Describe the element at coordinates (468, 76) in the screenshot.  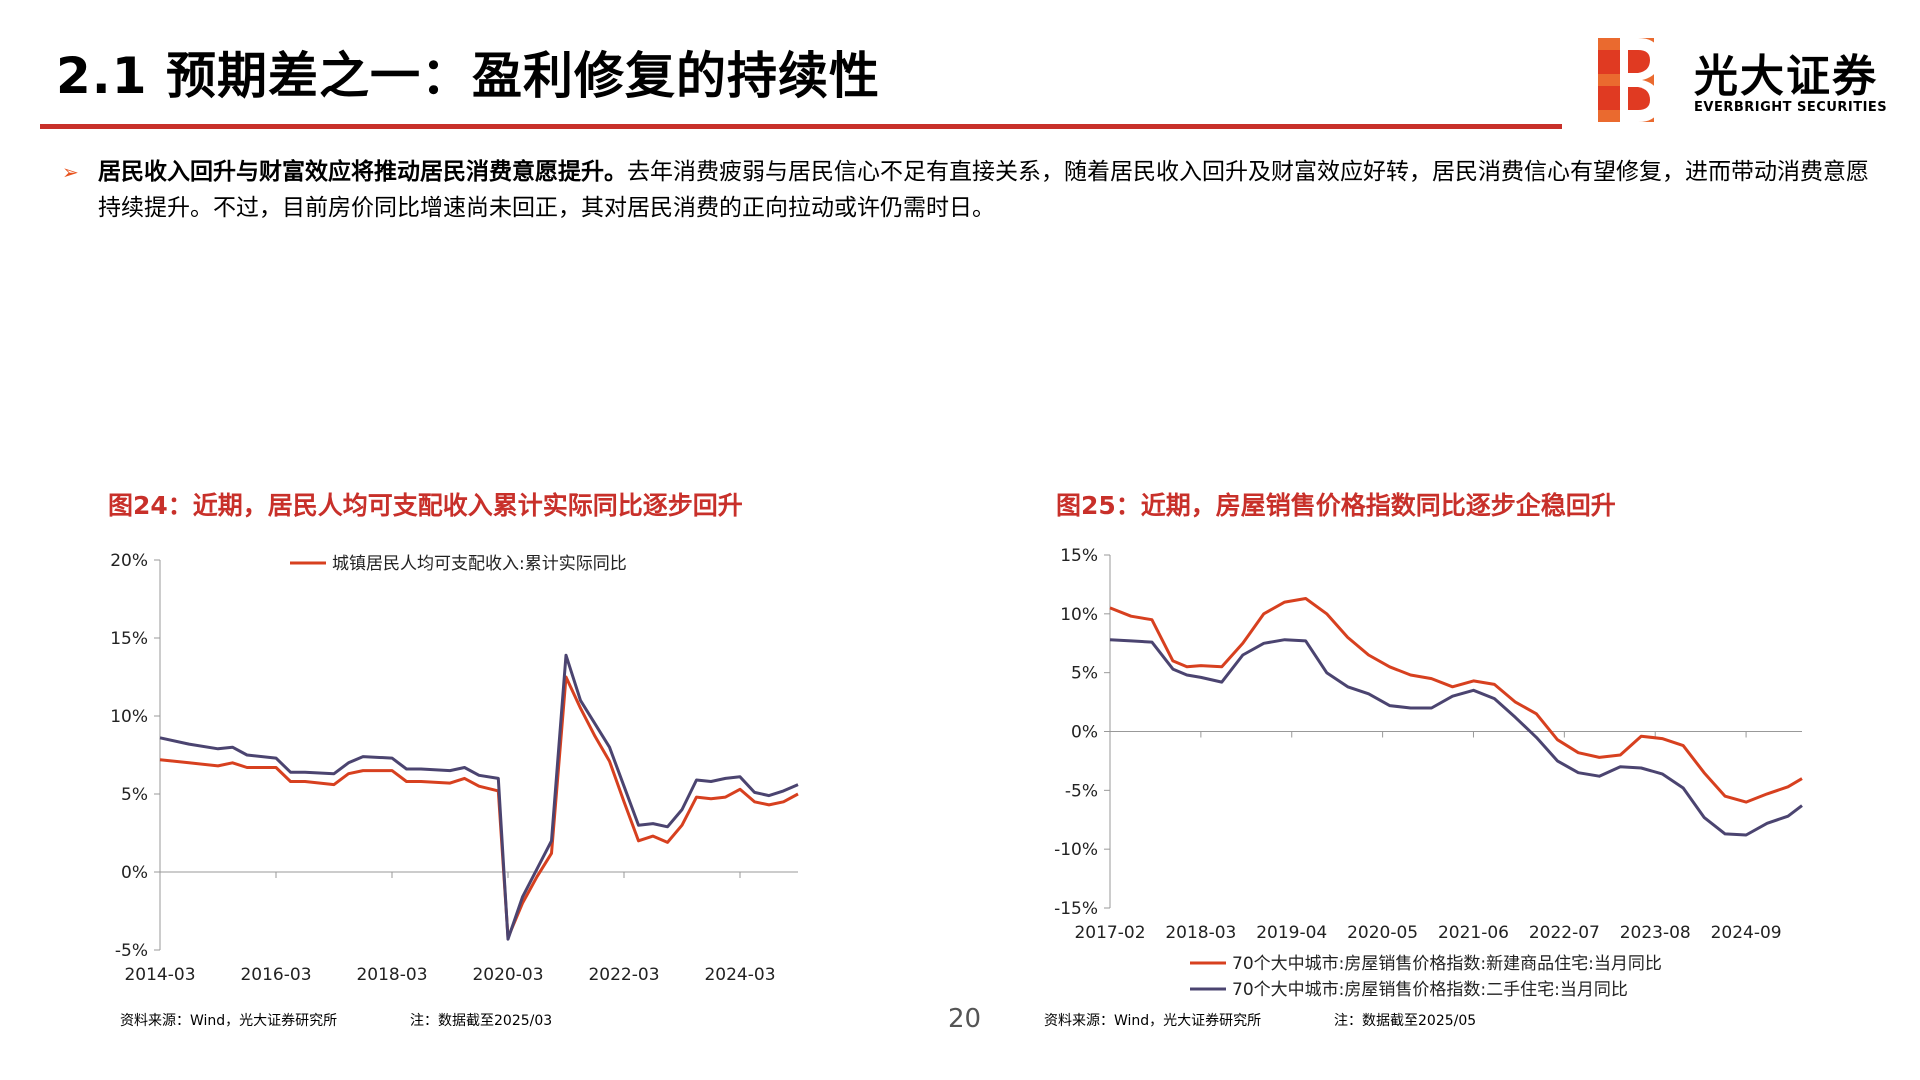
I see `page-title: 2.1 预期差之一：盈利修复的持续性` at that location.